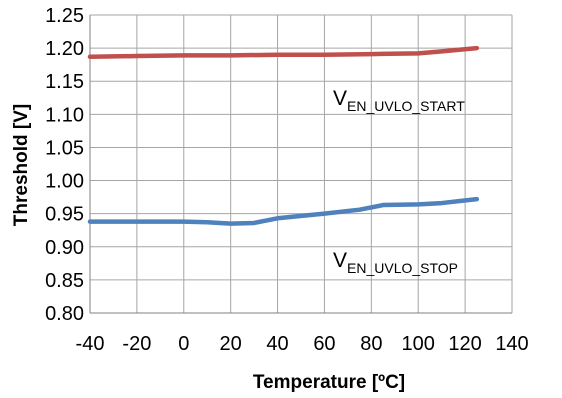 Image resolution: width=562 pixels, height=398 pixels. I want to click on y-tick-label: 1.15, so click(64, 82).